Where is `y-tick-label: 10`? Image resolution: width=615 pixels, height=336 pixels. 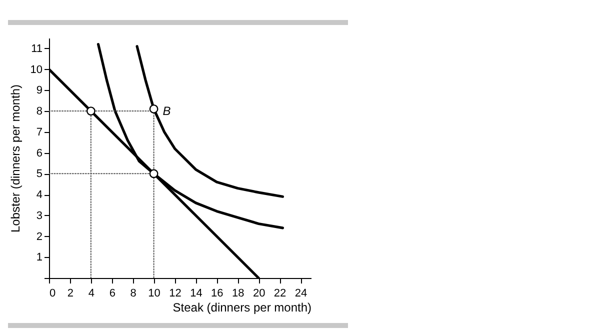 y-tick-label: 10 is located at coordinates (36, 70).